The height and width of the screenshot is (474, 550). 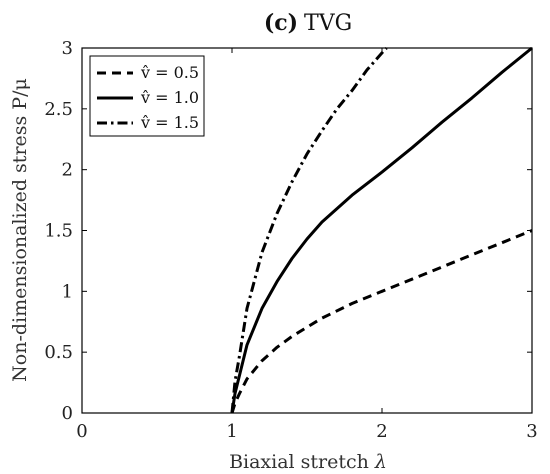 What do you see at coordinates (380, 462) in the screenshot?
I see `x-axis-label-symbol: λ` at bounding box center [380, 462].